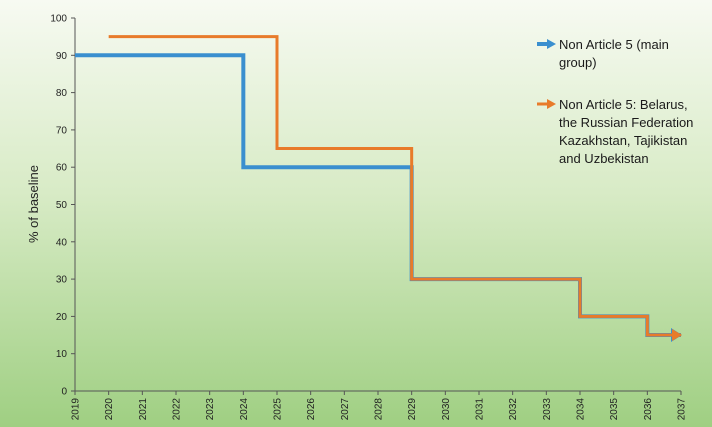  I want to click on y-tick-label: 50, so click(62, 205).